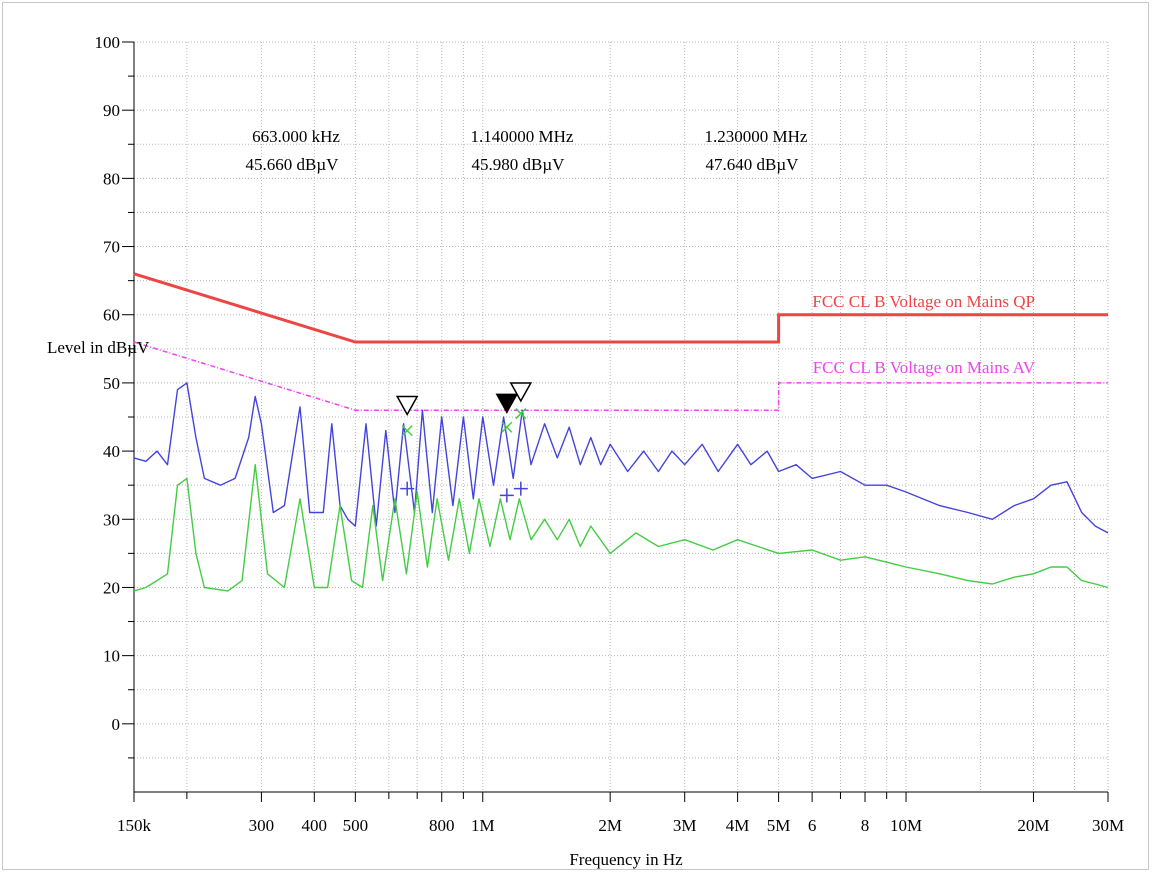 This screenshot has height=874, width=1153. I want to click on x-tick-label: 10M, so click(906, 825).